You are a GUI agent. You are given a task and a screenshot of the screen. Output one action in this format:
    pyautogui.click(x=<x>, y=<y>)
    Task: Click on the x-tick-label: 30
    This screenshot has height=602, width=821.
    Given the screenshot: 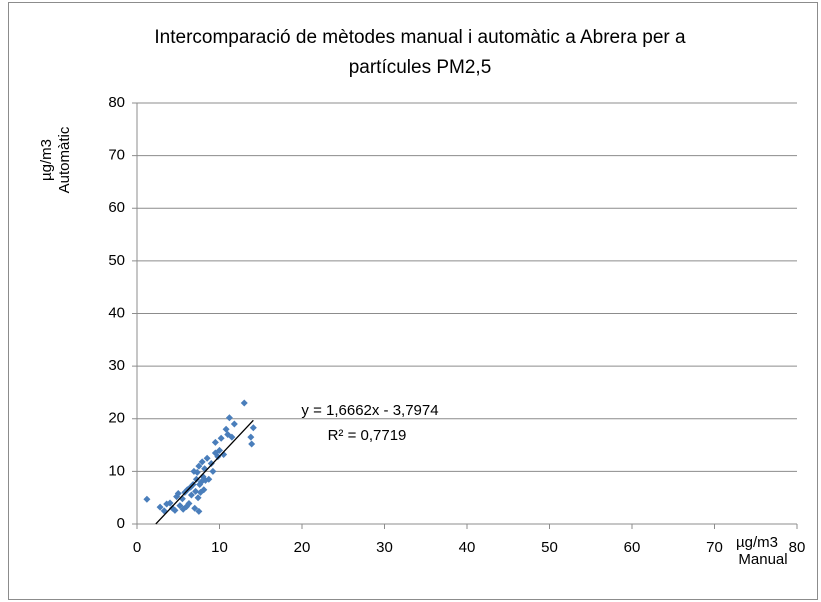 What is the action you would take?
    pyautogui.click(x=384, y=547)
    